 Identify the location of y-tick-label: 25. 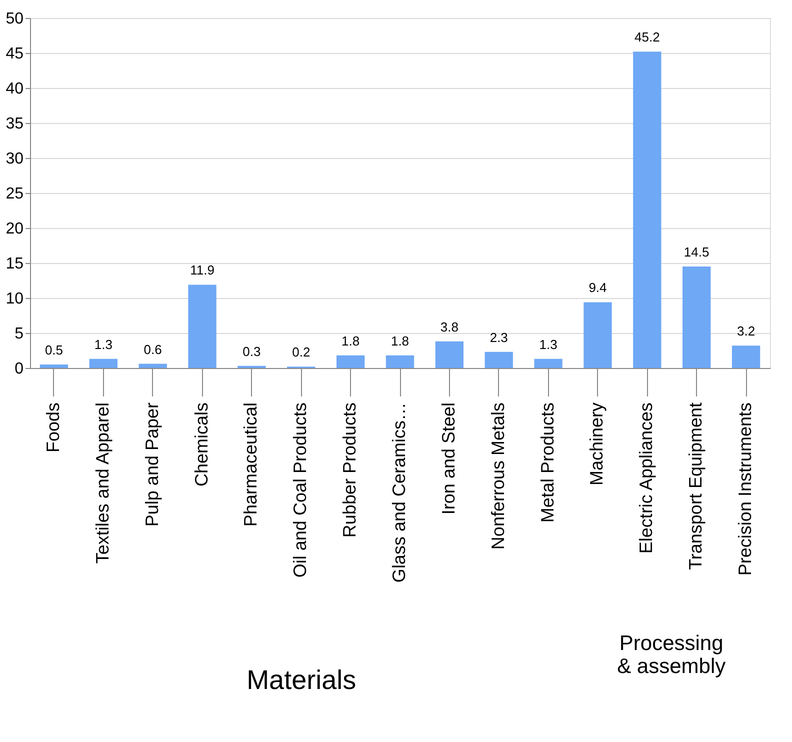
(15, 194).